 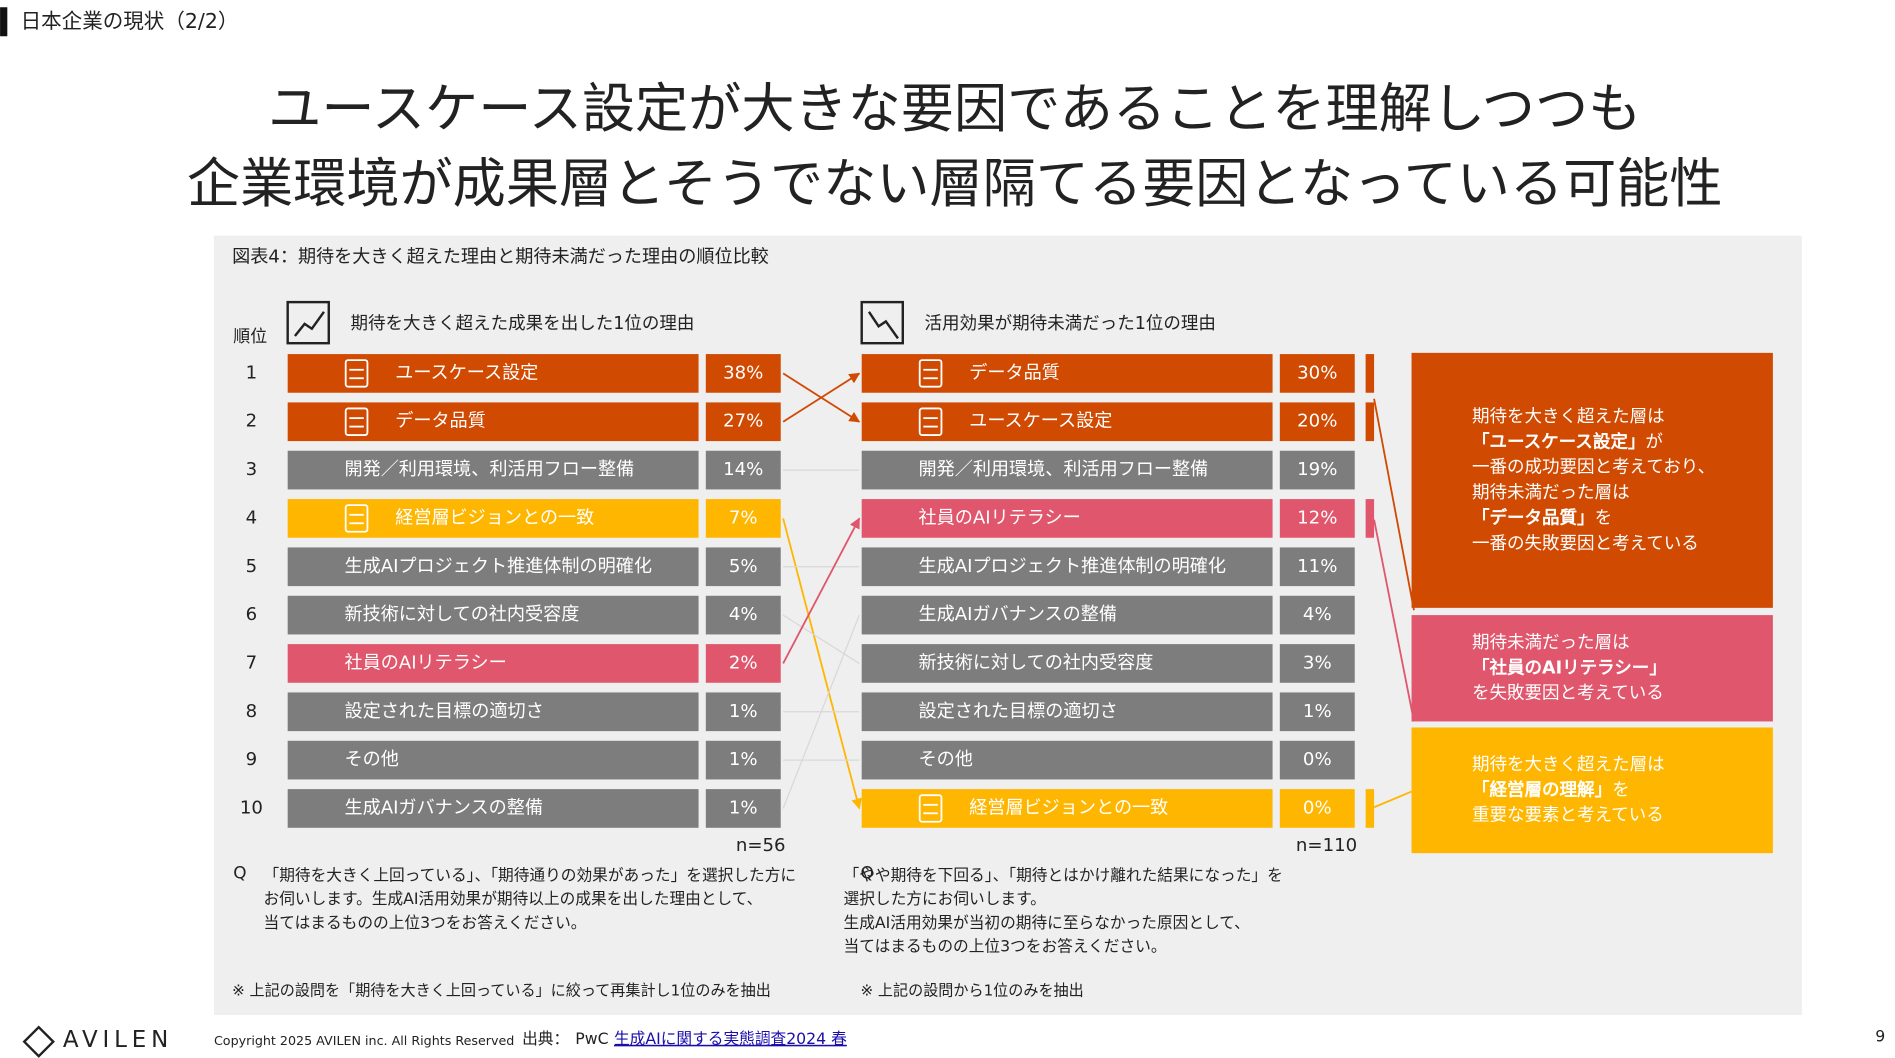 I want to click on value-label: 4%, so click(x=1317, y=614).